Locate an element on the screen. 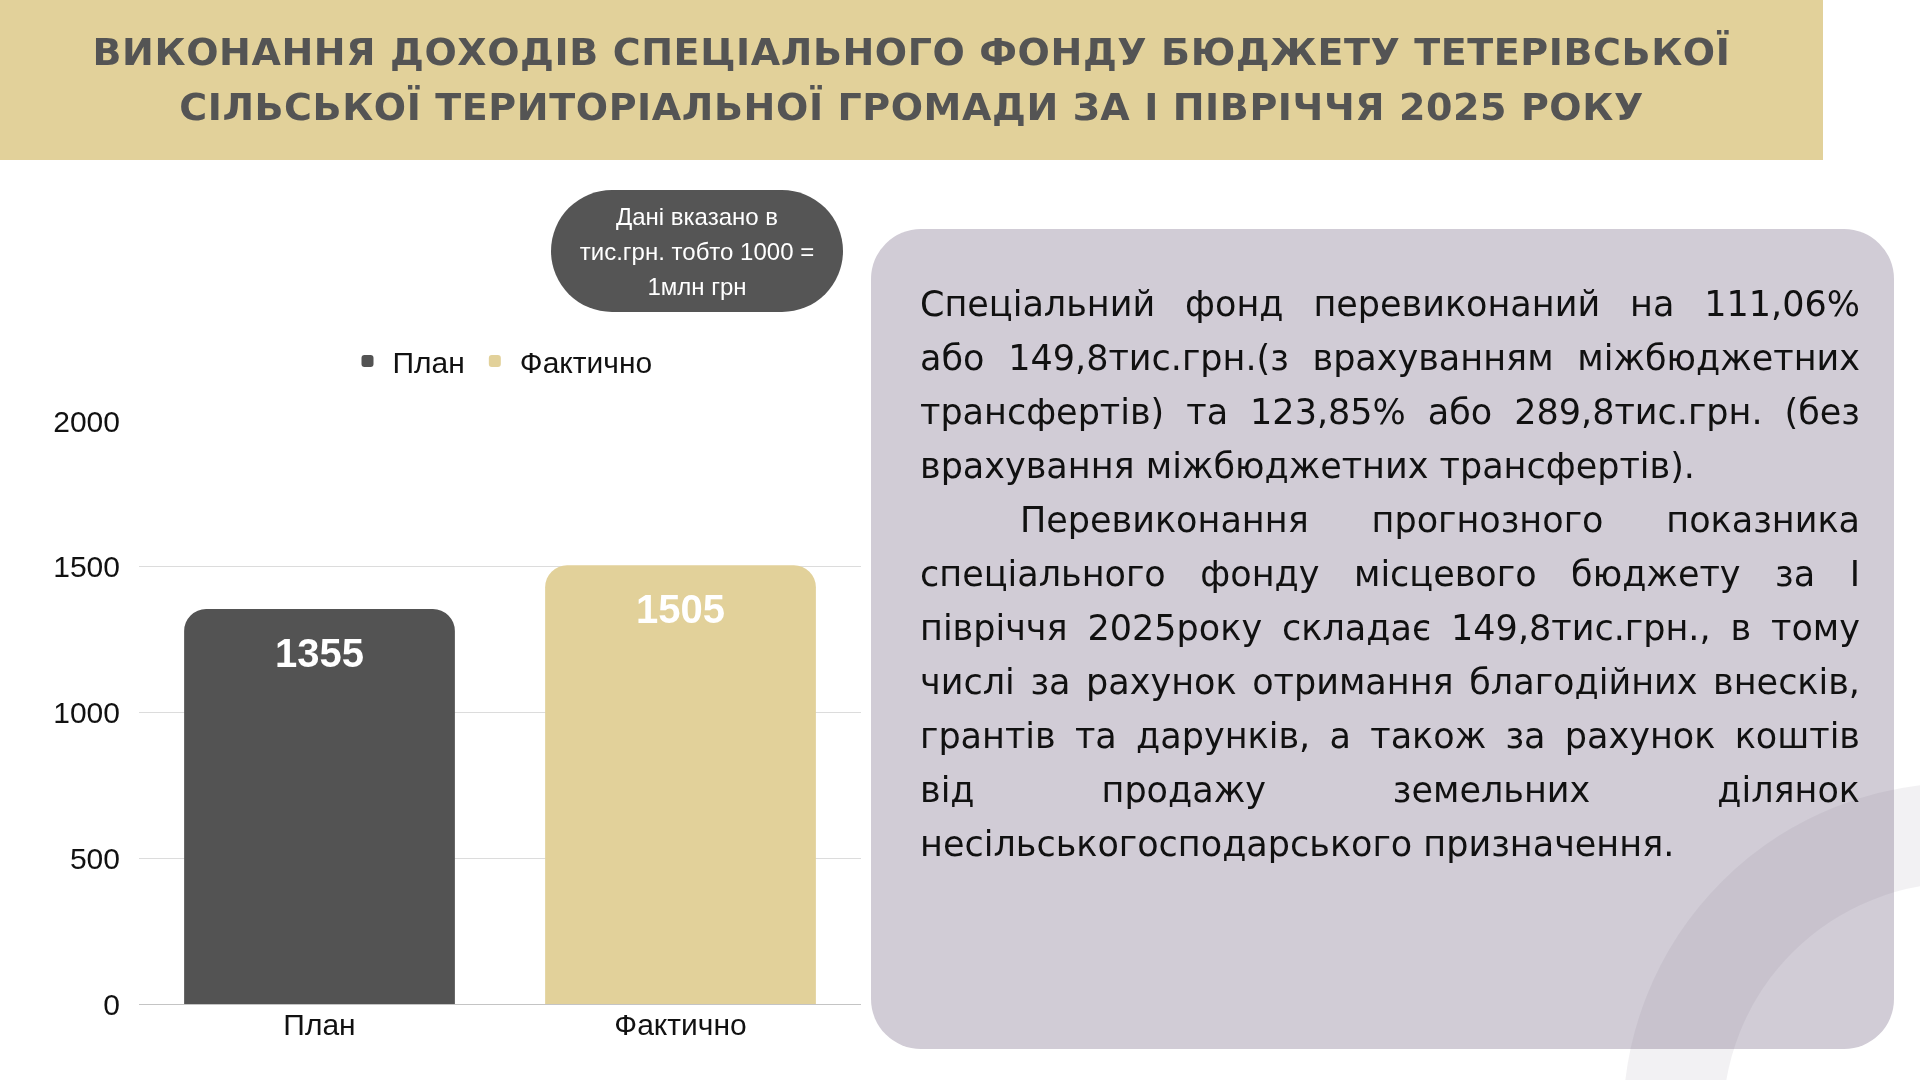 This screenshot has width=1920, height=1080. text: Дані вказано в тис.грн. тобто 1000 = 1млн грн is located at coordinates (697, 251).